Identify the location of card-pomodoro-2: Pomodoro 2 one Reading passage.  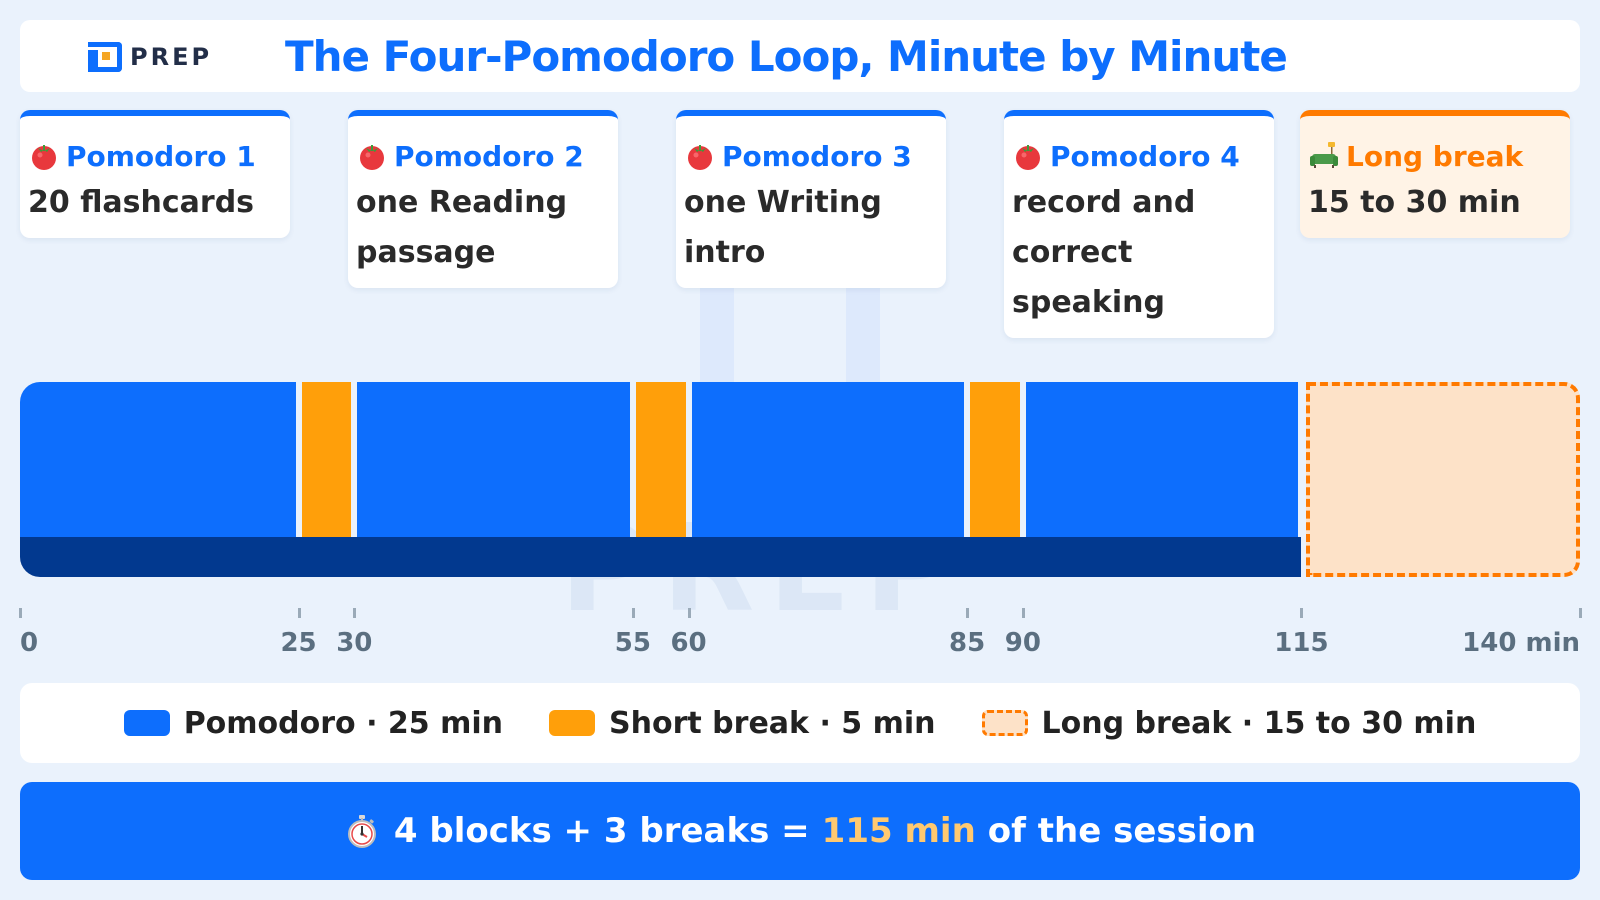
(483, 199).